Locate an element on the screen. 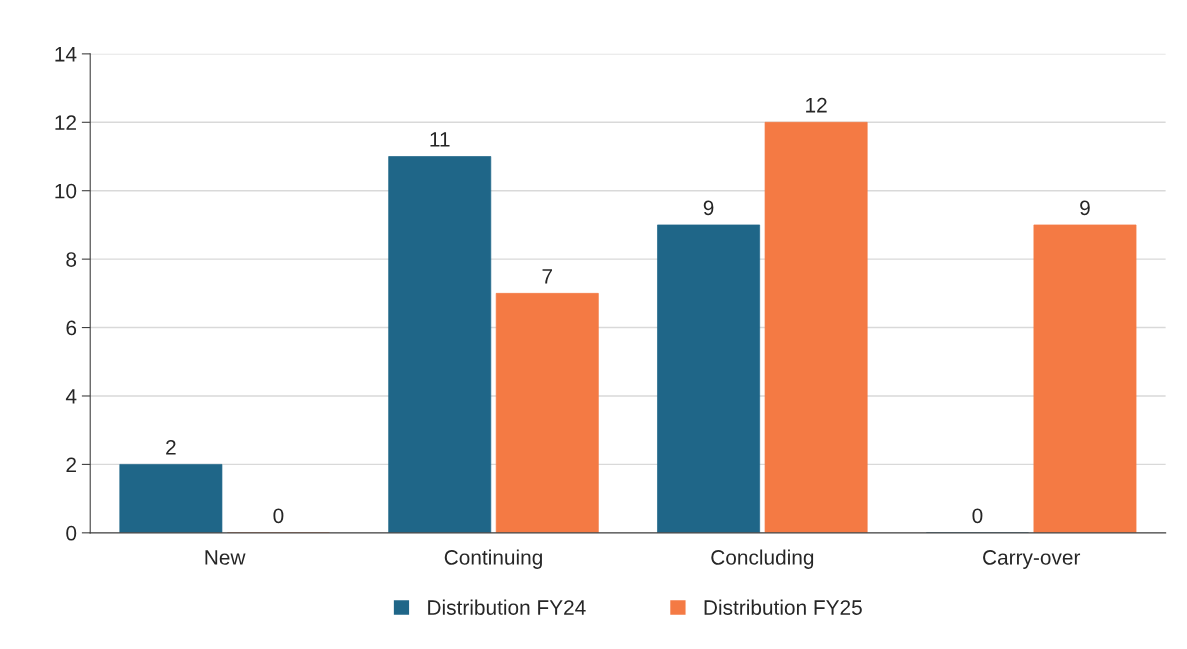 Image resolution: width=1187 pixels, height=649 pixels. data-label: 12 is located at coordinates (816, 105).